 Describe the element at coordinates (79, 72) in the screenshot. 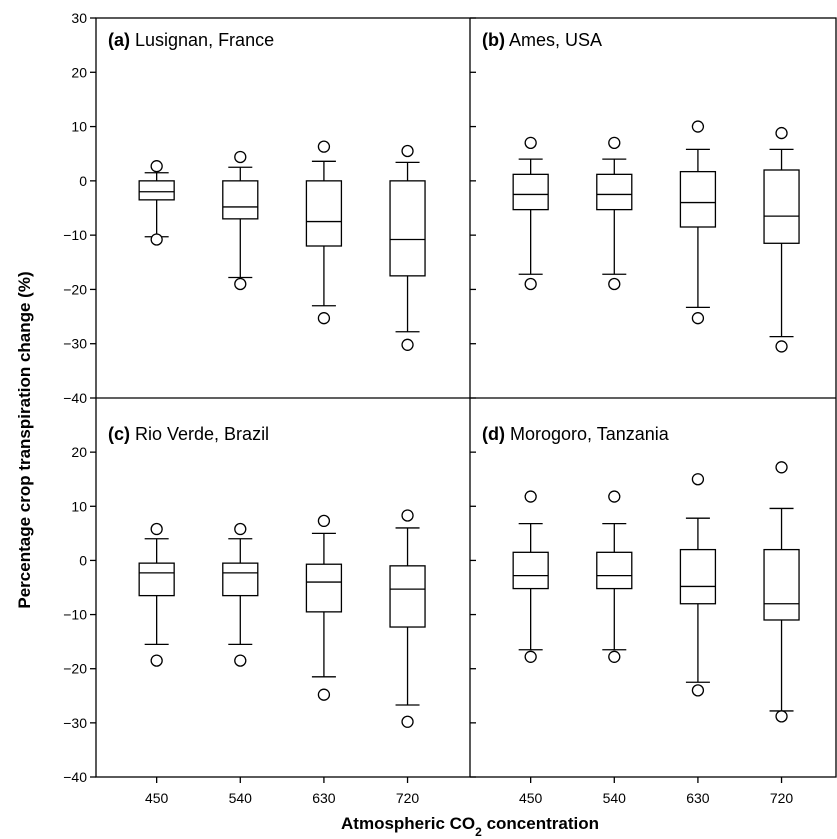

I see `y-tick-label-top: 20` at that location.